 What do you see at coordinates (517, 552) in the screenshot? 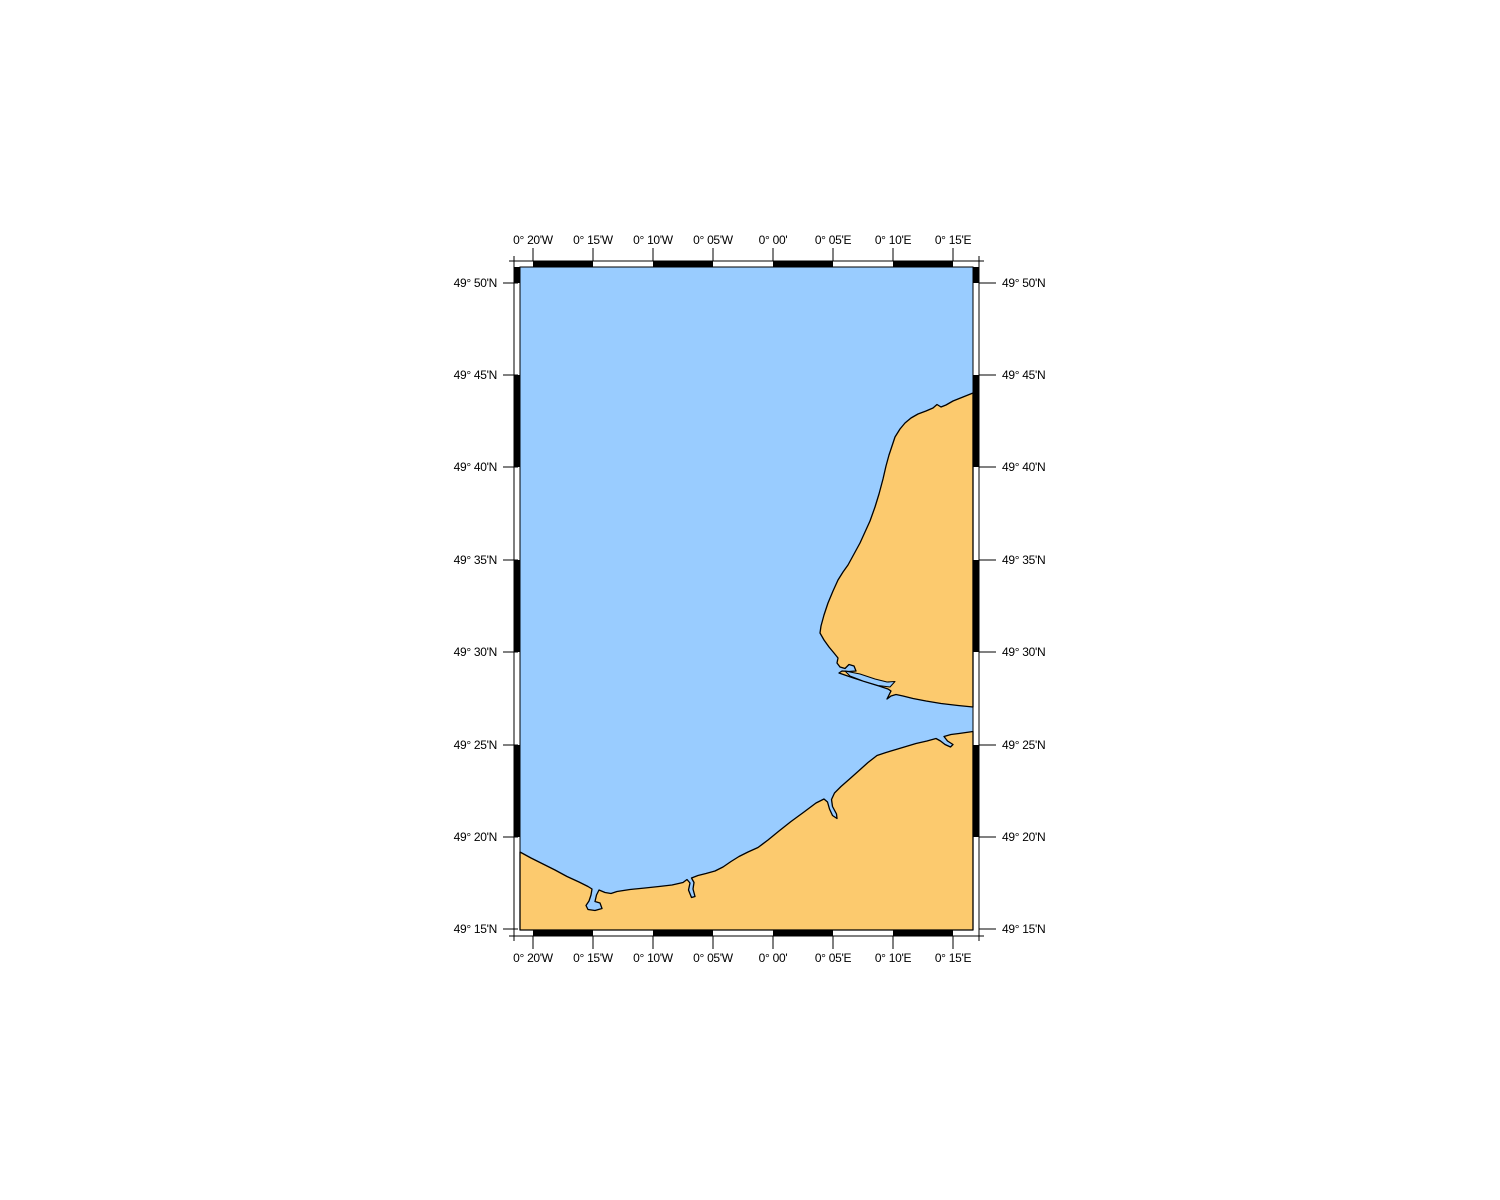
I see `frame-band-left` at bounding box center [517, 552].